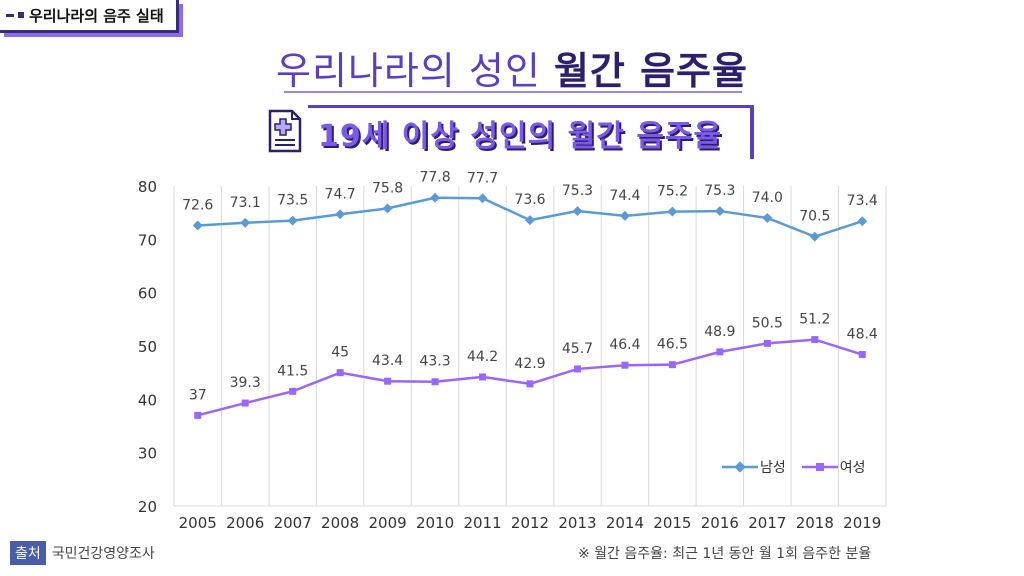 Image resolution: width=1024 pixels, height=576 pixels. What do you see at coordinates (147, 240) in the screenshot?
I see `y-tick-label: 70` at bounding box center [147, 240].